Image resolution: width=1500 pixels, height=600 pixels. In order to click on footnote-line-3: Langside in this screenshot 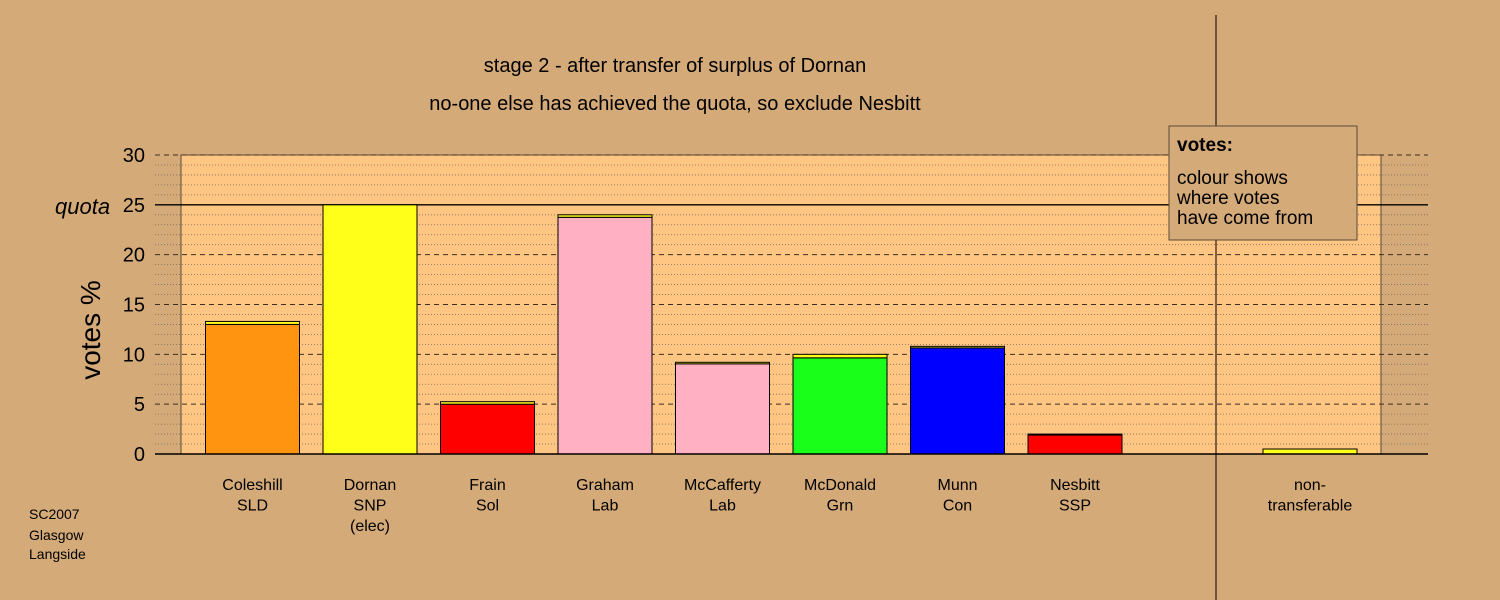, I will do `click(57, 554)`.